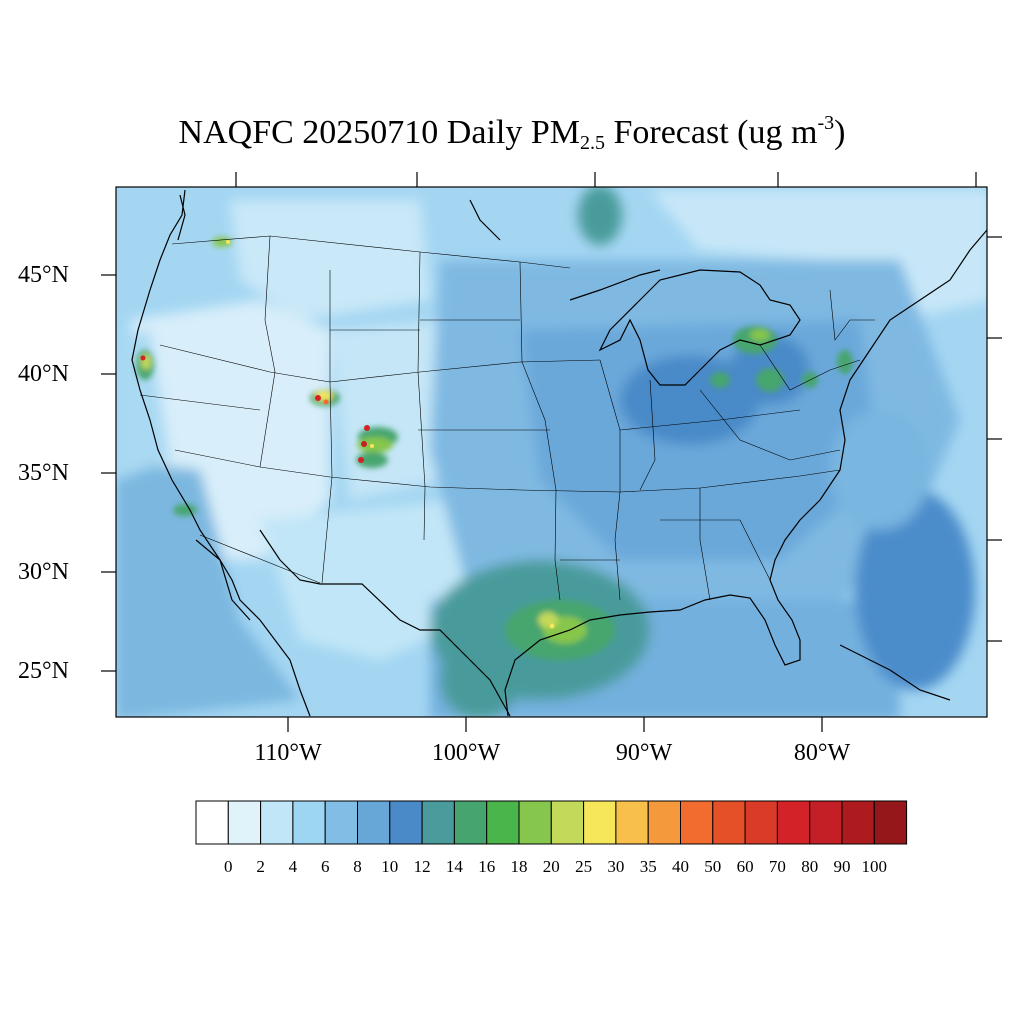 The width and height of the screenshot is (1024, 1024). What do you see at coordinates (288, 753) in the screenshot?
I see `lon-label-110: 110°W` at bounding box center [288, 753].